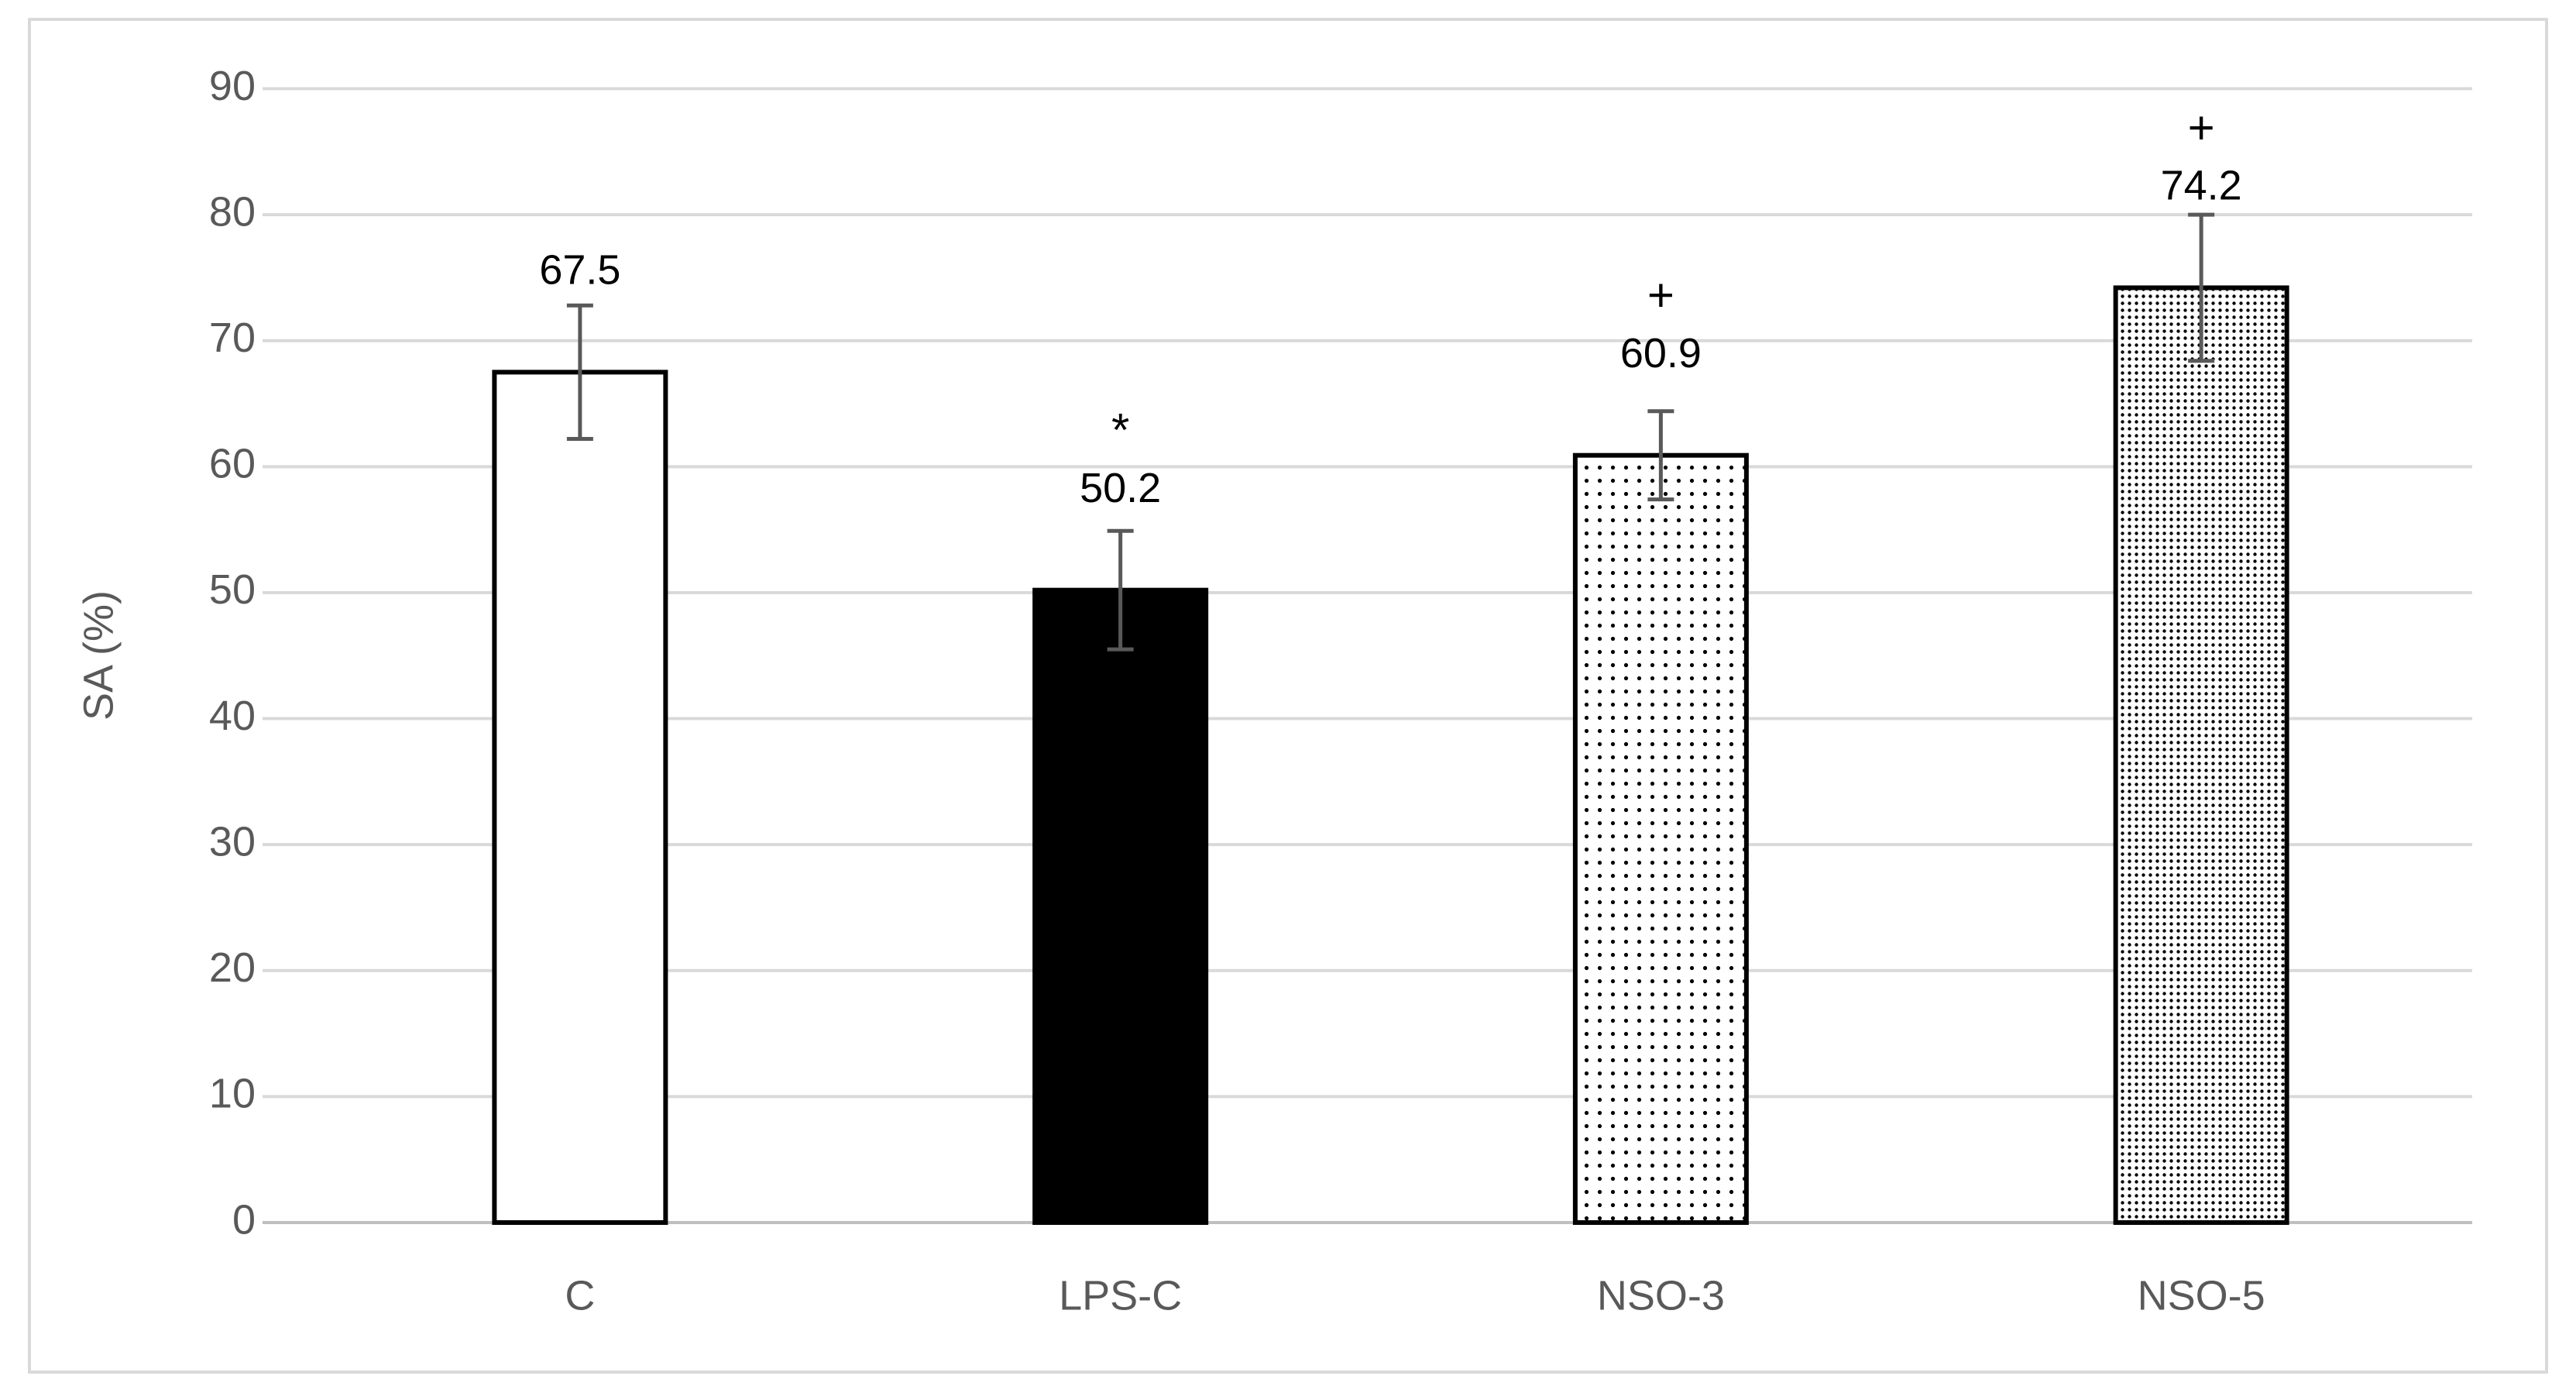 The image size is (2576, 1393). I want to click on y-tick-label: 60, so click(233, 464).